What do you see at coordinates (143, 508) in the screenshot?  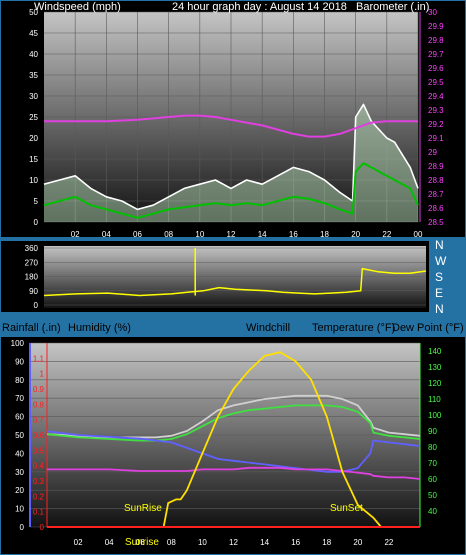 I see `sunrise-label: SunRise` at bounding box center [143, 508].